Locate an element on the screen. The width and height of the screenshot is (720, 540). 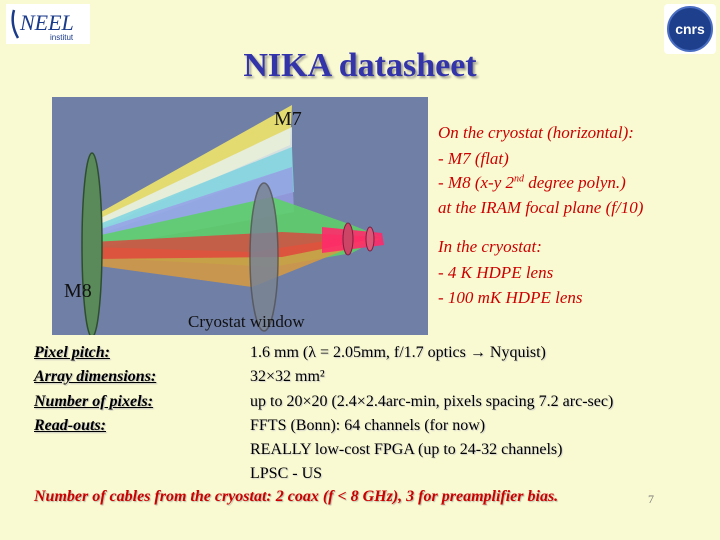
page-number: 7 is located at coordinates (651, 499).